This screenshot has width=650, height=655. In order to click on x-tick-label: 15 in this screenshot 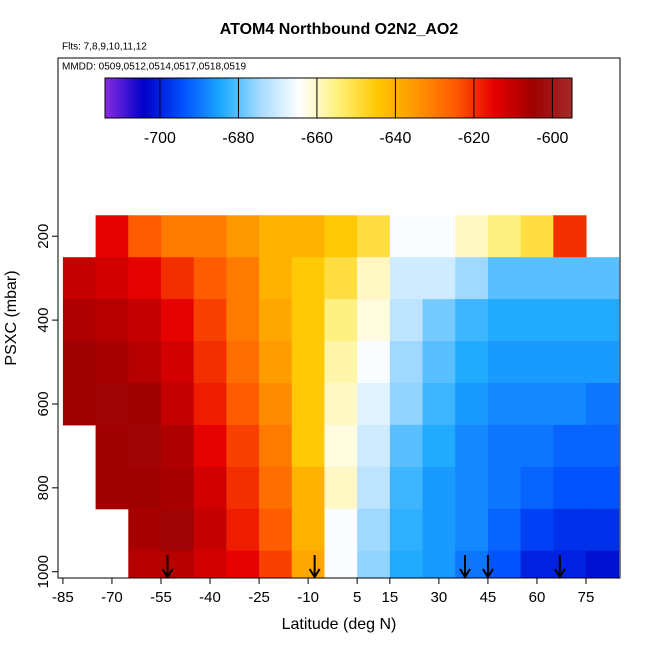, I will do `click(389, 597)`.